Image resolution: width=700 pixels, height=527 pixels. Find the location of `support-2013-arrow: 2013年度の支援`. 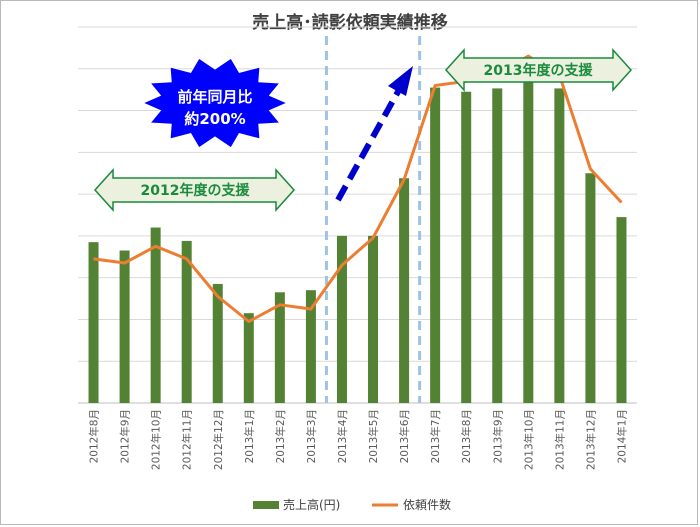

support-2013-arrow: 2013年度の支援 is located at coordinates (538, 70).